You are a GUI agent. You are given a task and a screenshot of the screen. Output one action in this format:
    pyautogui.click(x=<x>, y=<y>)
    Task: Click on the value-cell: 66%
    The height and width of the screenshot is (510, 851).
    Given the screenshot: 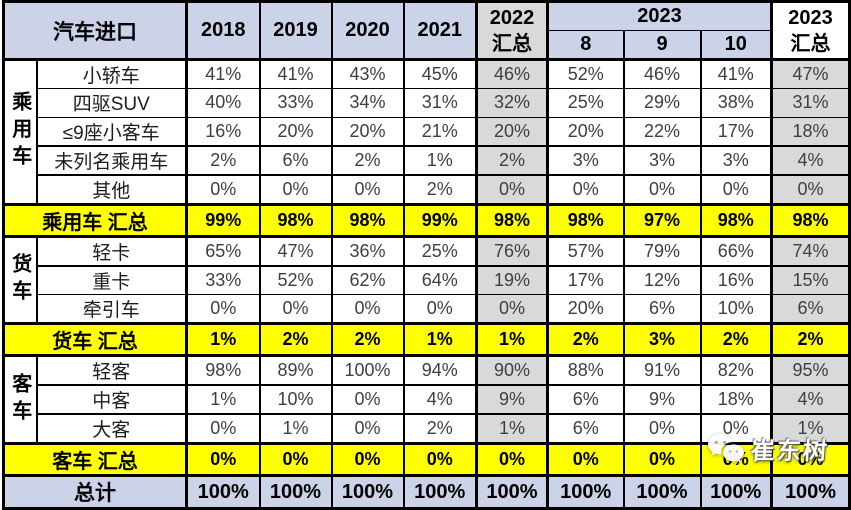 What is the action you would take?
    pyautogui.click(x=735, y=251)
    